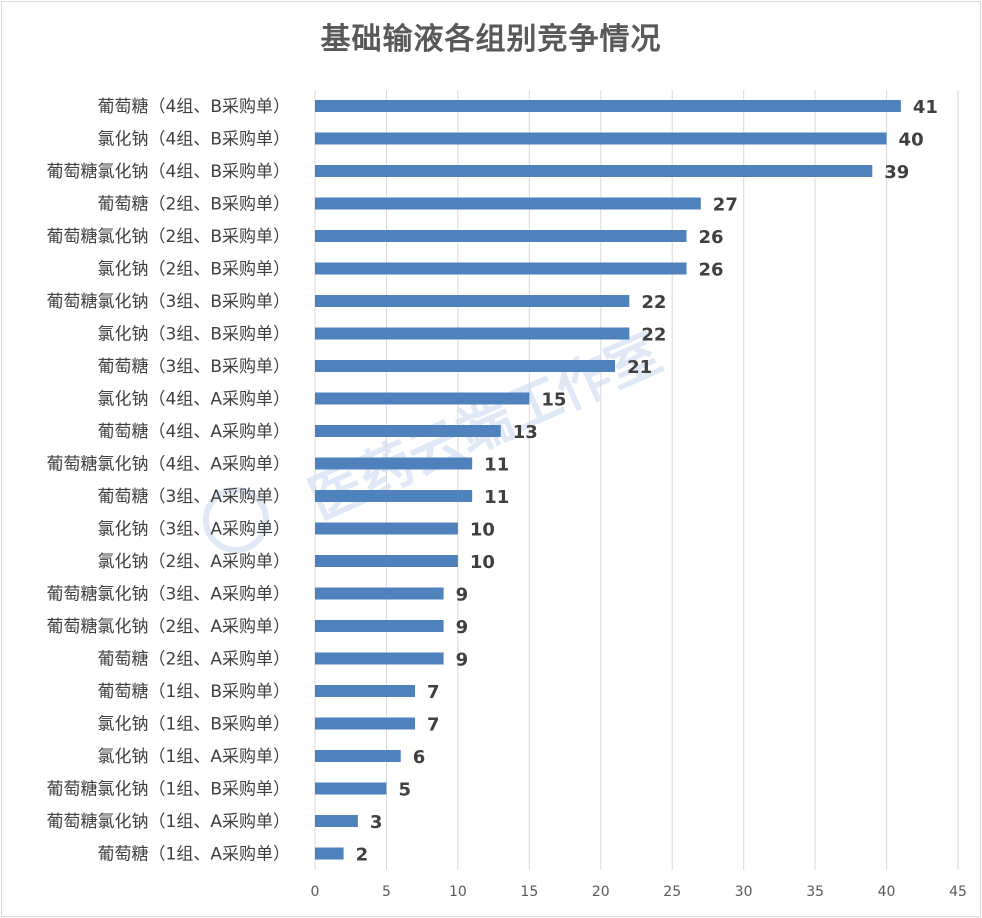  I want to click on x-tick-label: 5, so click(386, 892).